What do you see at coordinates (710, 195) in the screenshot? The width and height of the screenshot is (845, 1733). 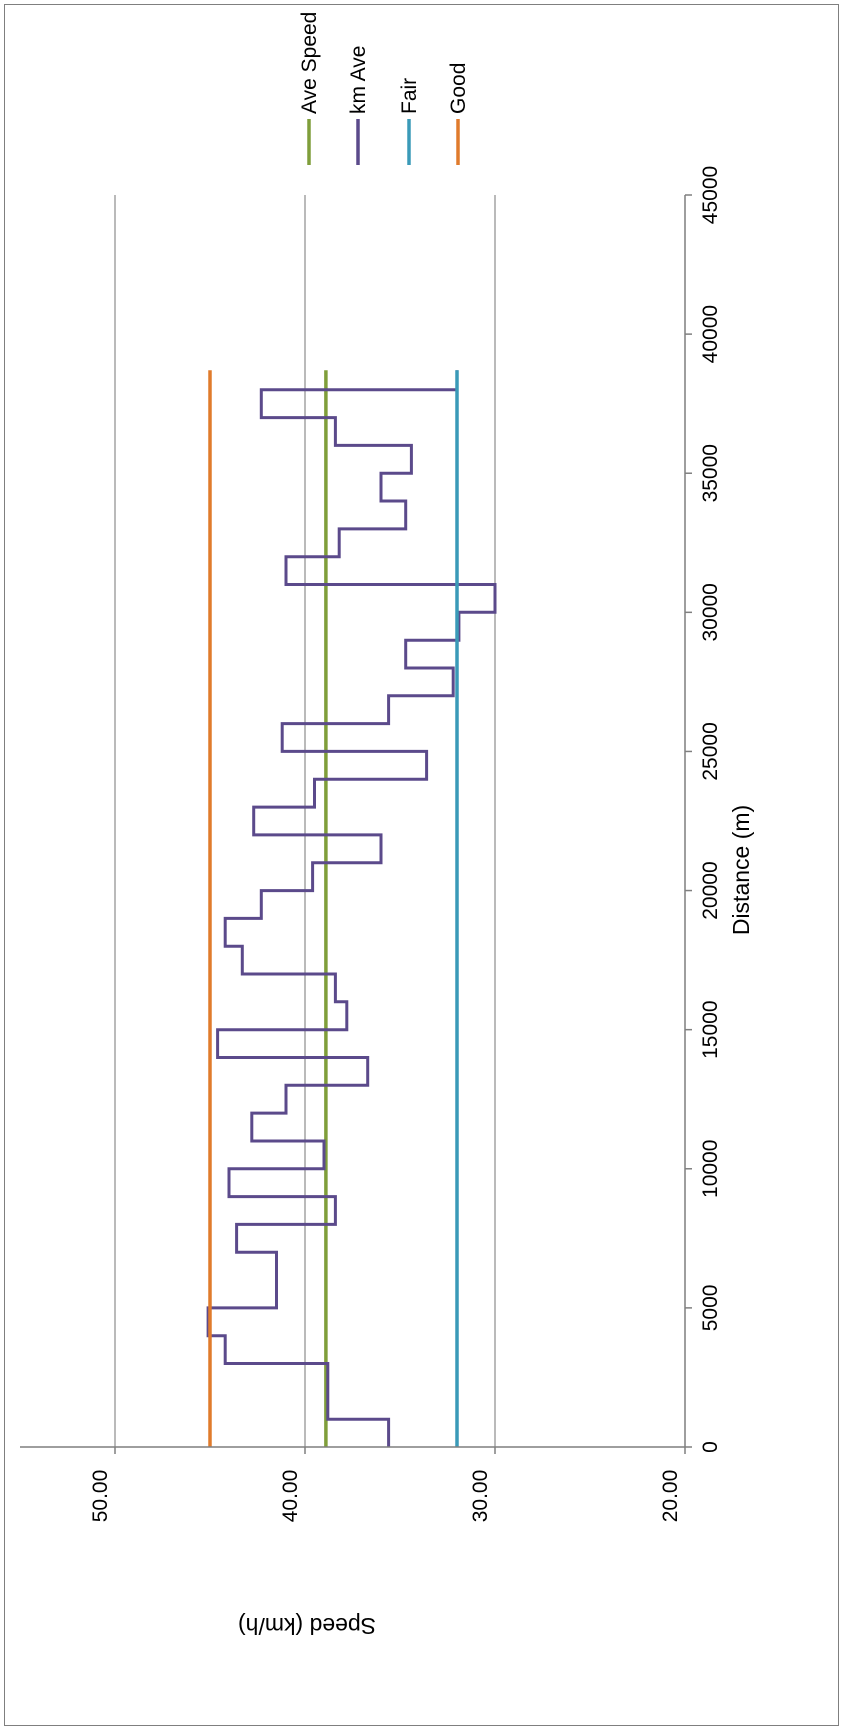 I see `x-tick-label-45000: 45000` at bounding box center [710, 195].